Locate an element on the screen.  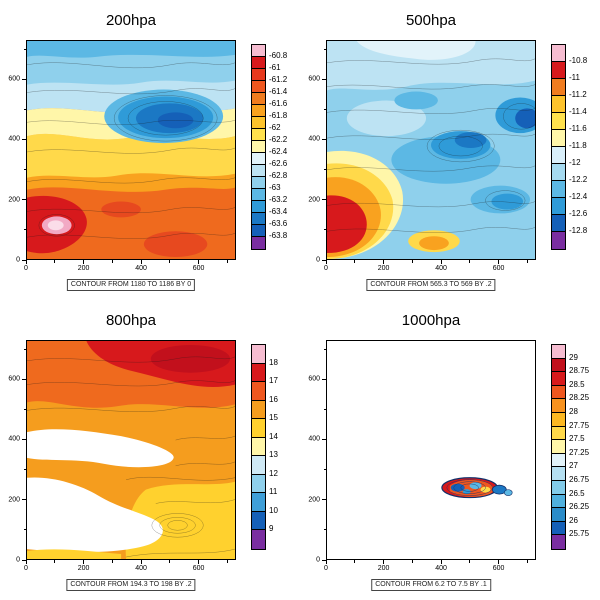
colorbar-tick-label: -63.6 is located at coordinates (278, 223).